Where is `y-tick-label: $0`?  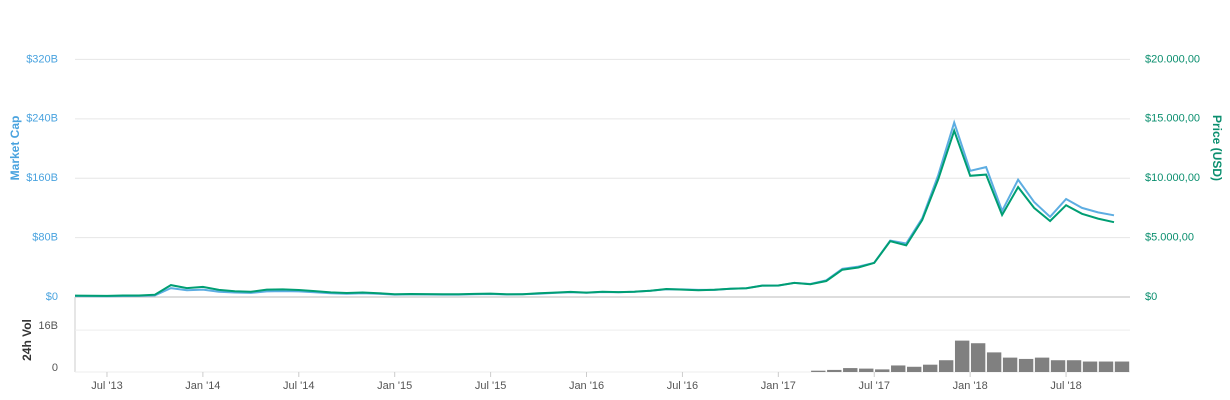
y-tick-label: $0 is located at coordinates (52, 297).